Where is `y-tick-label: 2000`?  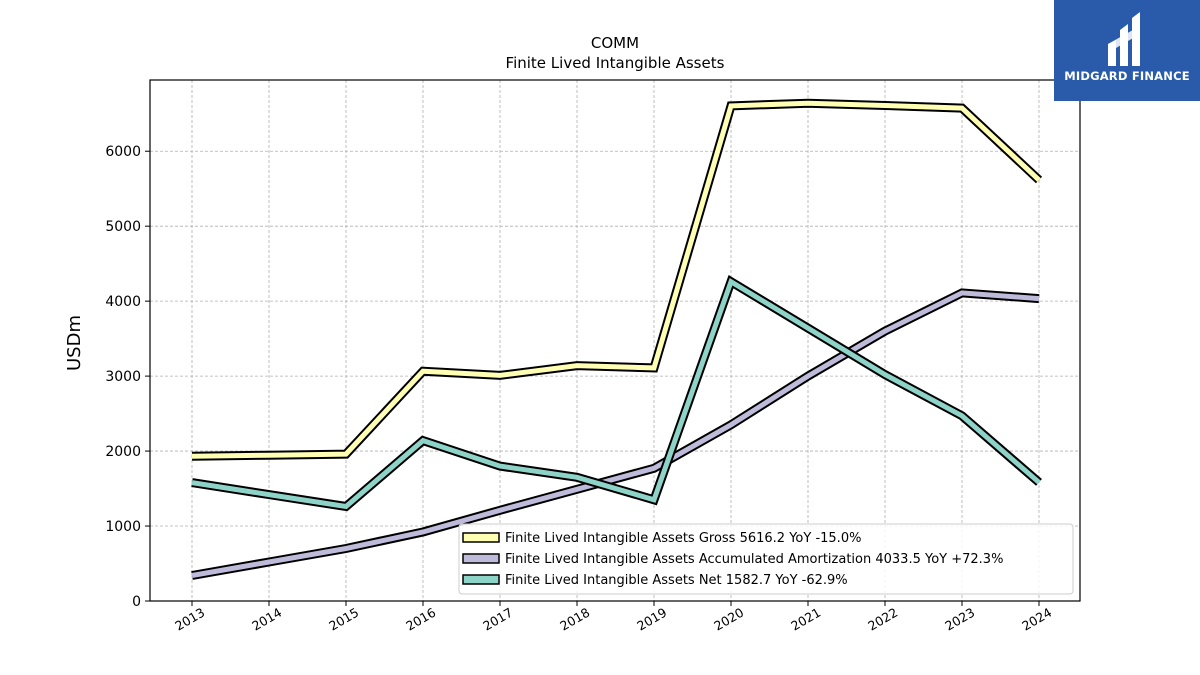
y-tick-label: 2000 is located at coordinates (123, 452).